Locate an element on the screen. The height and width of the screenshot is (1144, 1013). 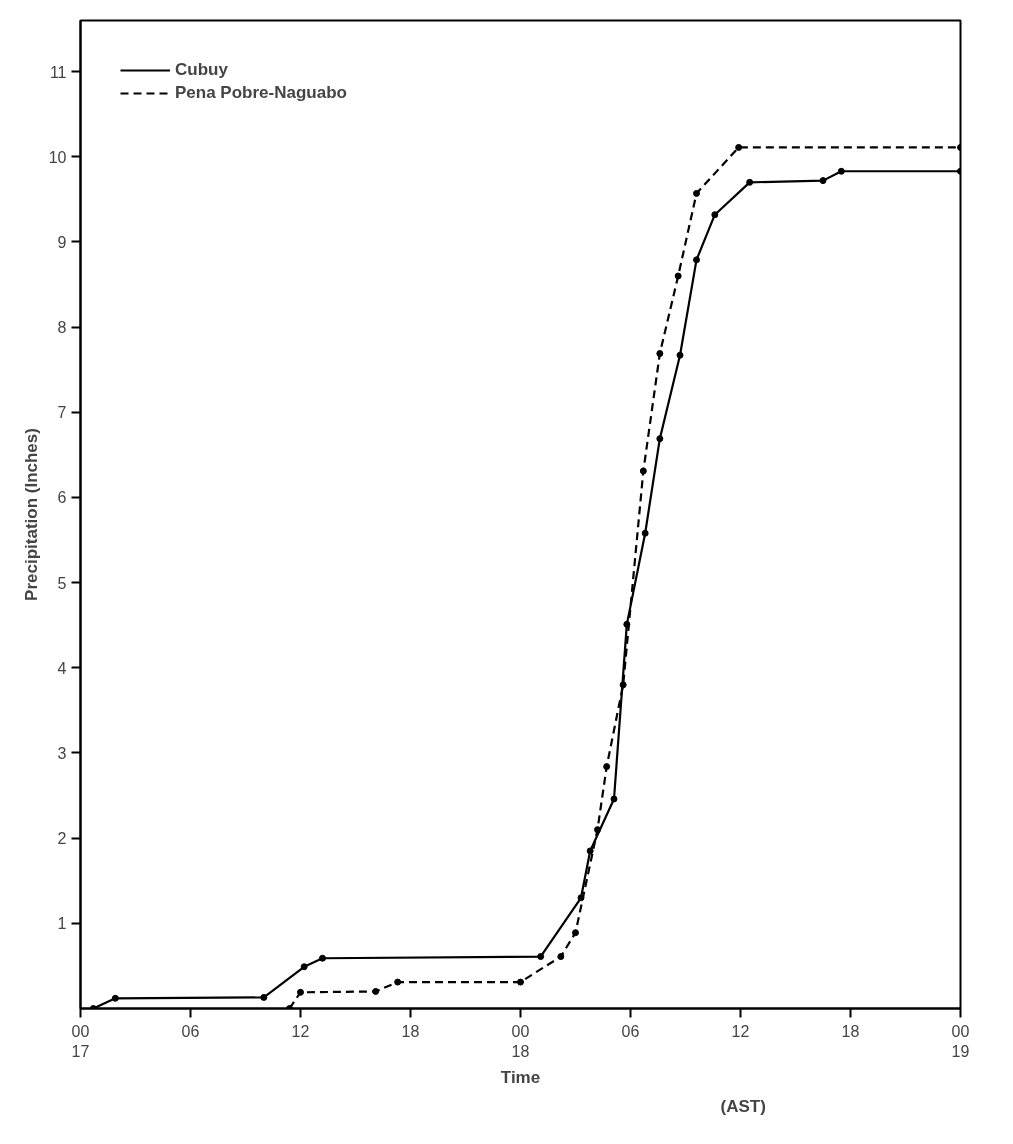
y-tick-label: 4 is located at coordinates (62, 668).